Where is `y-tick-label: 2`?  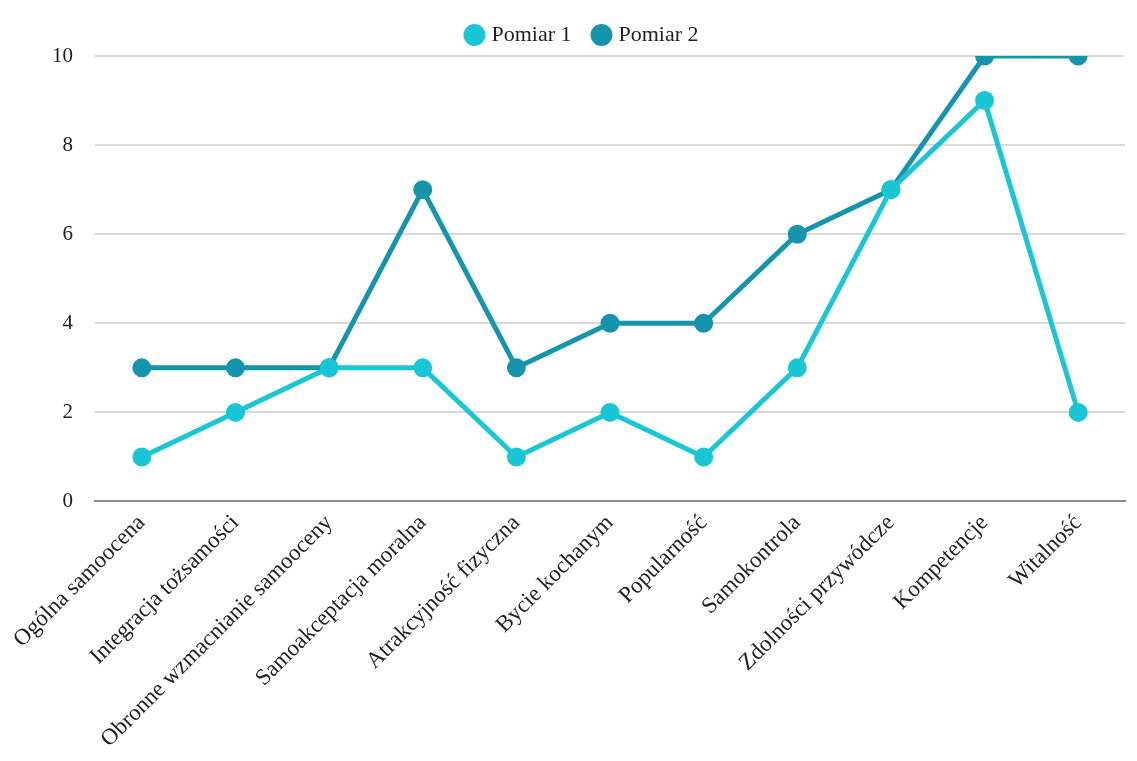 y-tick-label: 2 is located at coordinates (67, 410).